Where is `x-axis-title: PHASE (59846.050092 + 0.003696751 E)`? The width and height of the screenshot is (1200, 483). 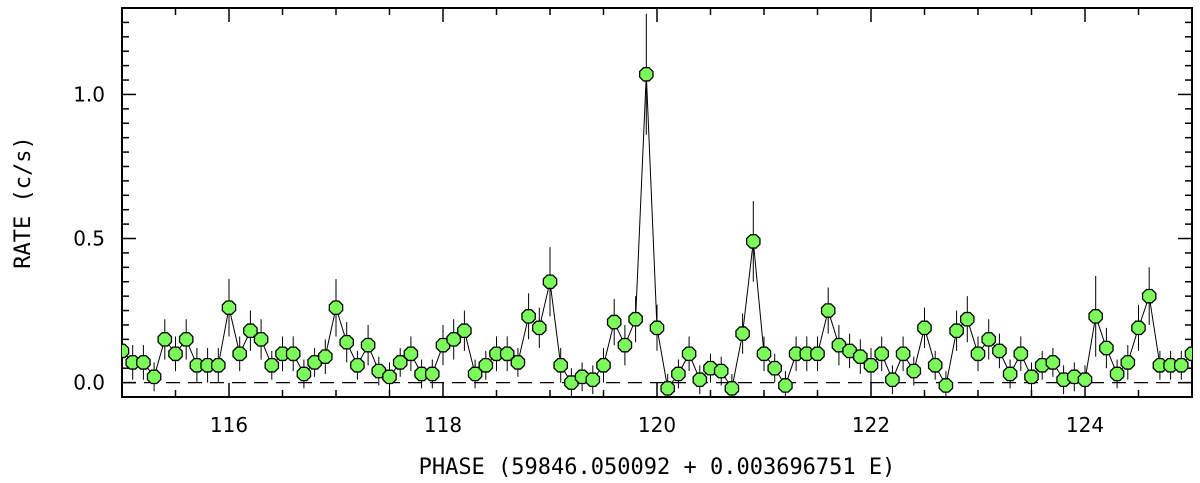
x-axis-title: PHASE (59846.050092 + 0.003696751 E) is located at coordinates (657, 467).